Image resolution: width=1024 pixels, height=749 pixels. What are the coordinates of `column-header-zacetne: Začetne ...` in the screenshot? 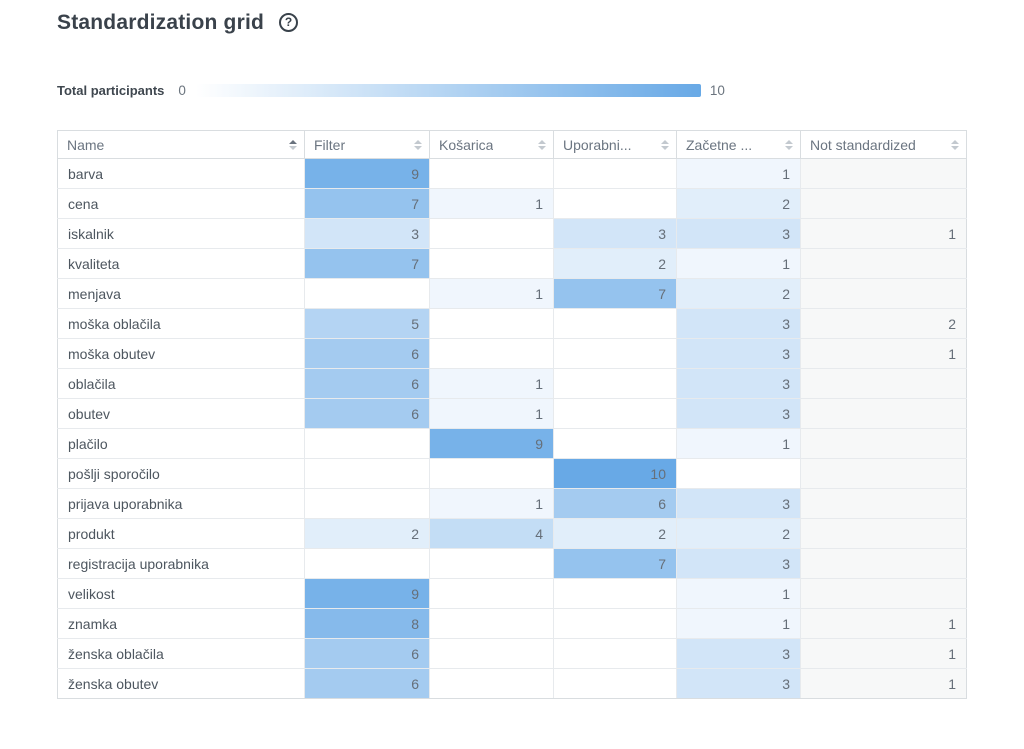 It's located at (738, 144).